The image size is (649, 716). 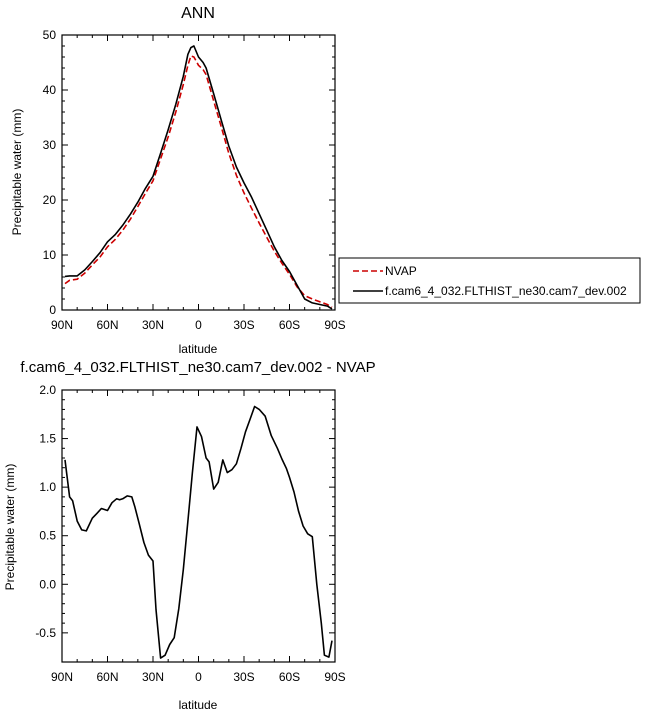 What do you see at coordinates (198, 13) in the screenshot?
I see `top-chart-title: ANN` at bounding box center [198, 13].